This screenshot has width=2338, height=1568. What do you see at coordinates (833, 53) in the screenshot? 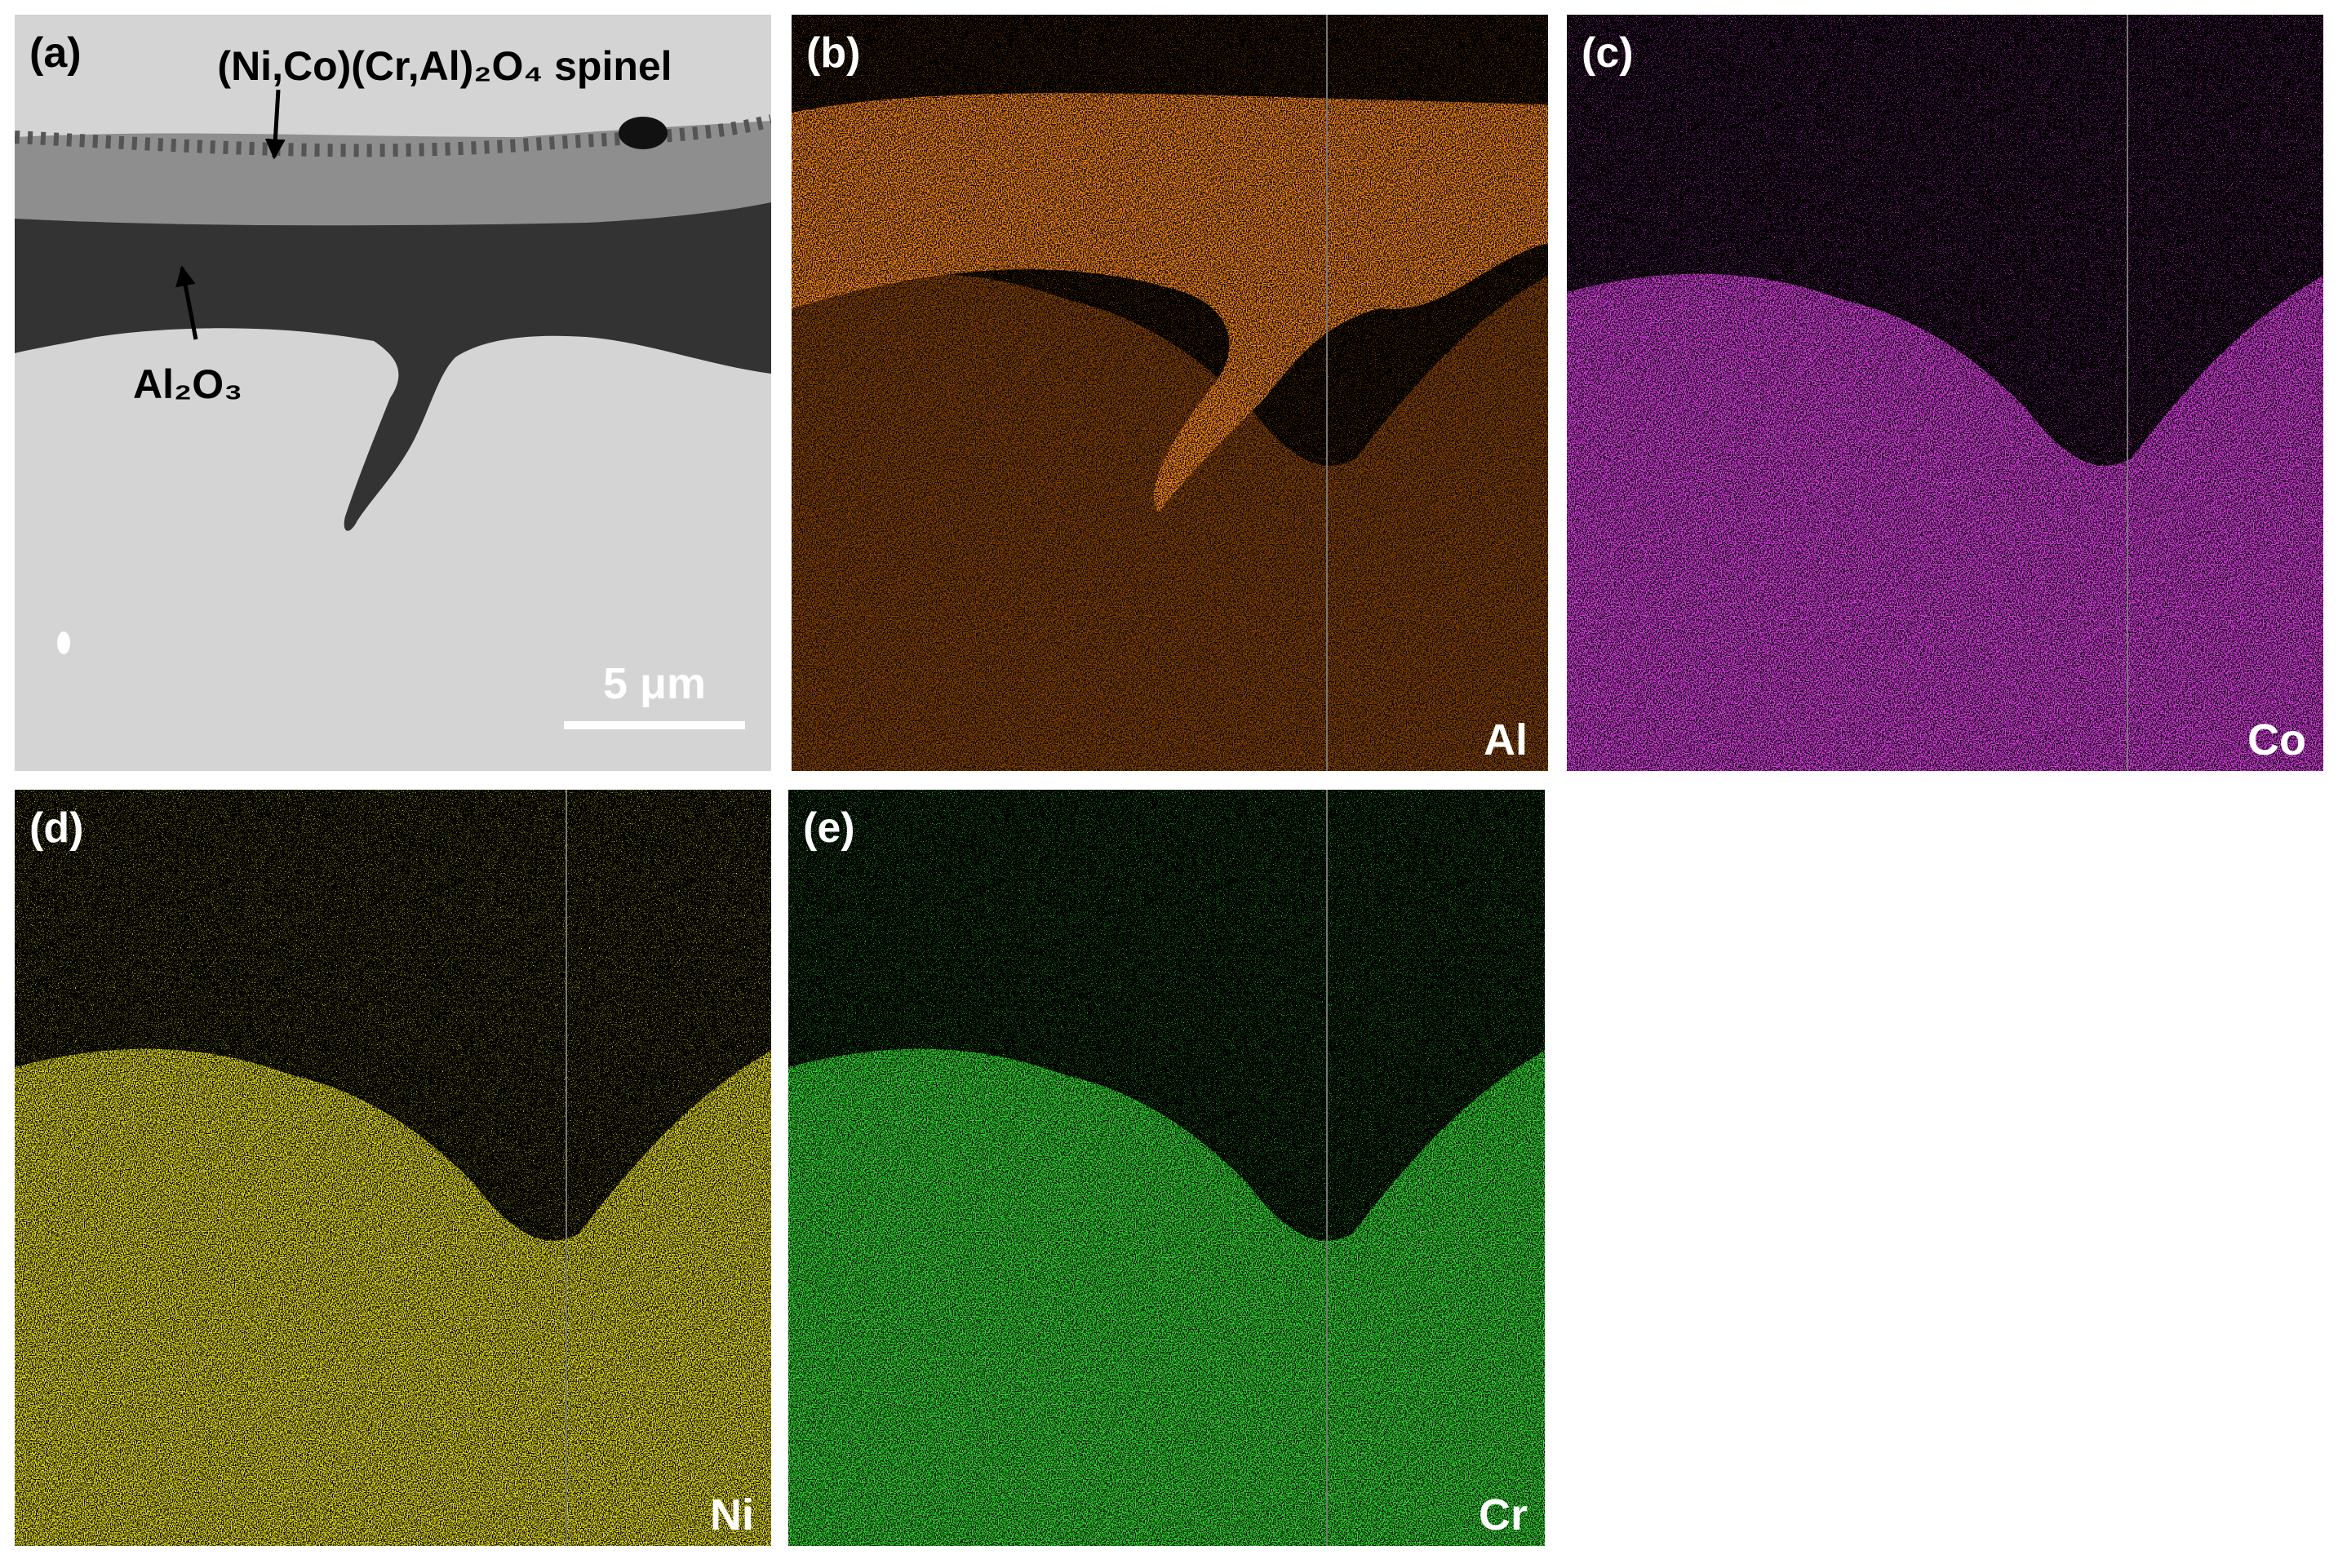
I see `panel-label: (b)` at bounding box center [833, 53].